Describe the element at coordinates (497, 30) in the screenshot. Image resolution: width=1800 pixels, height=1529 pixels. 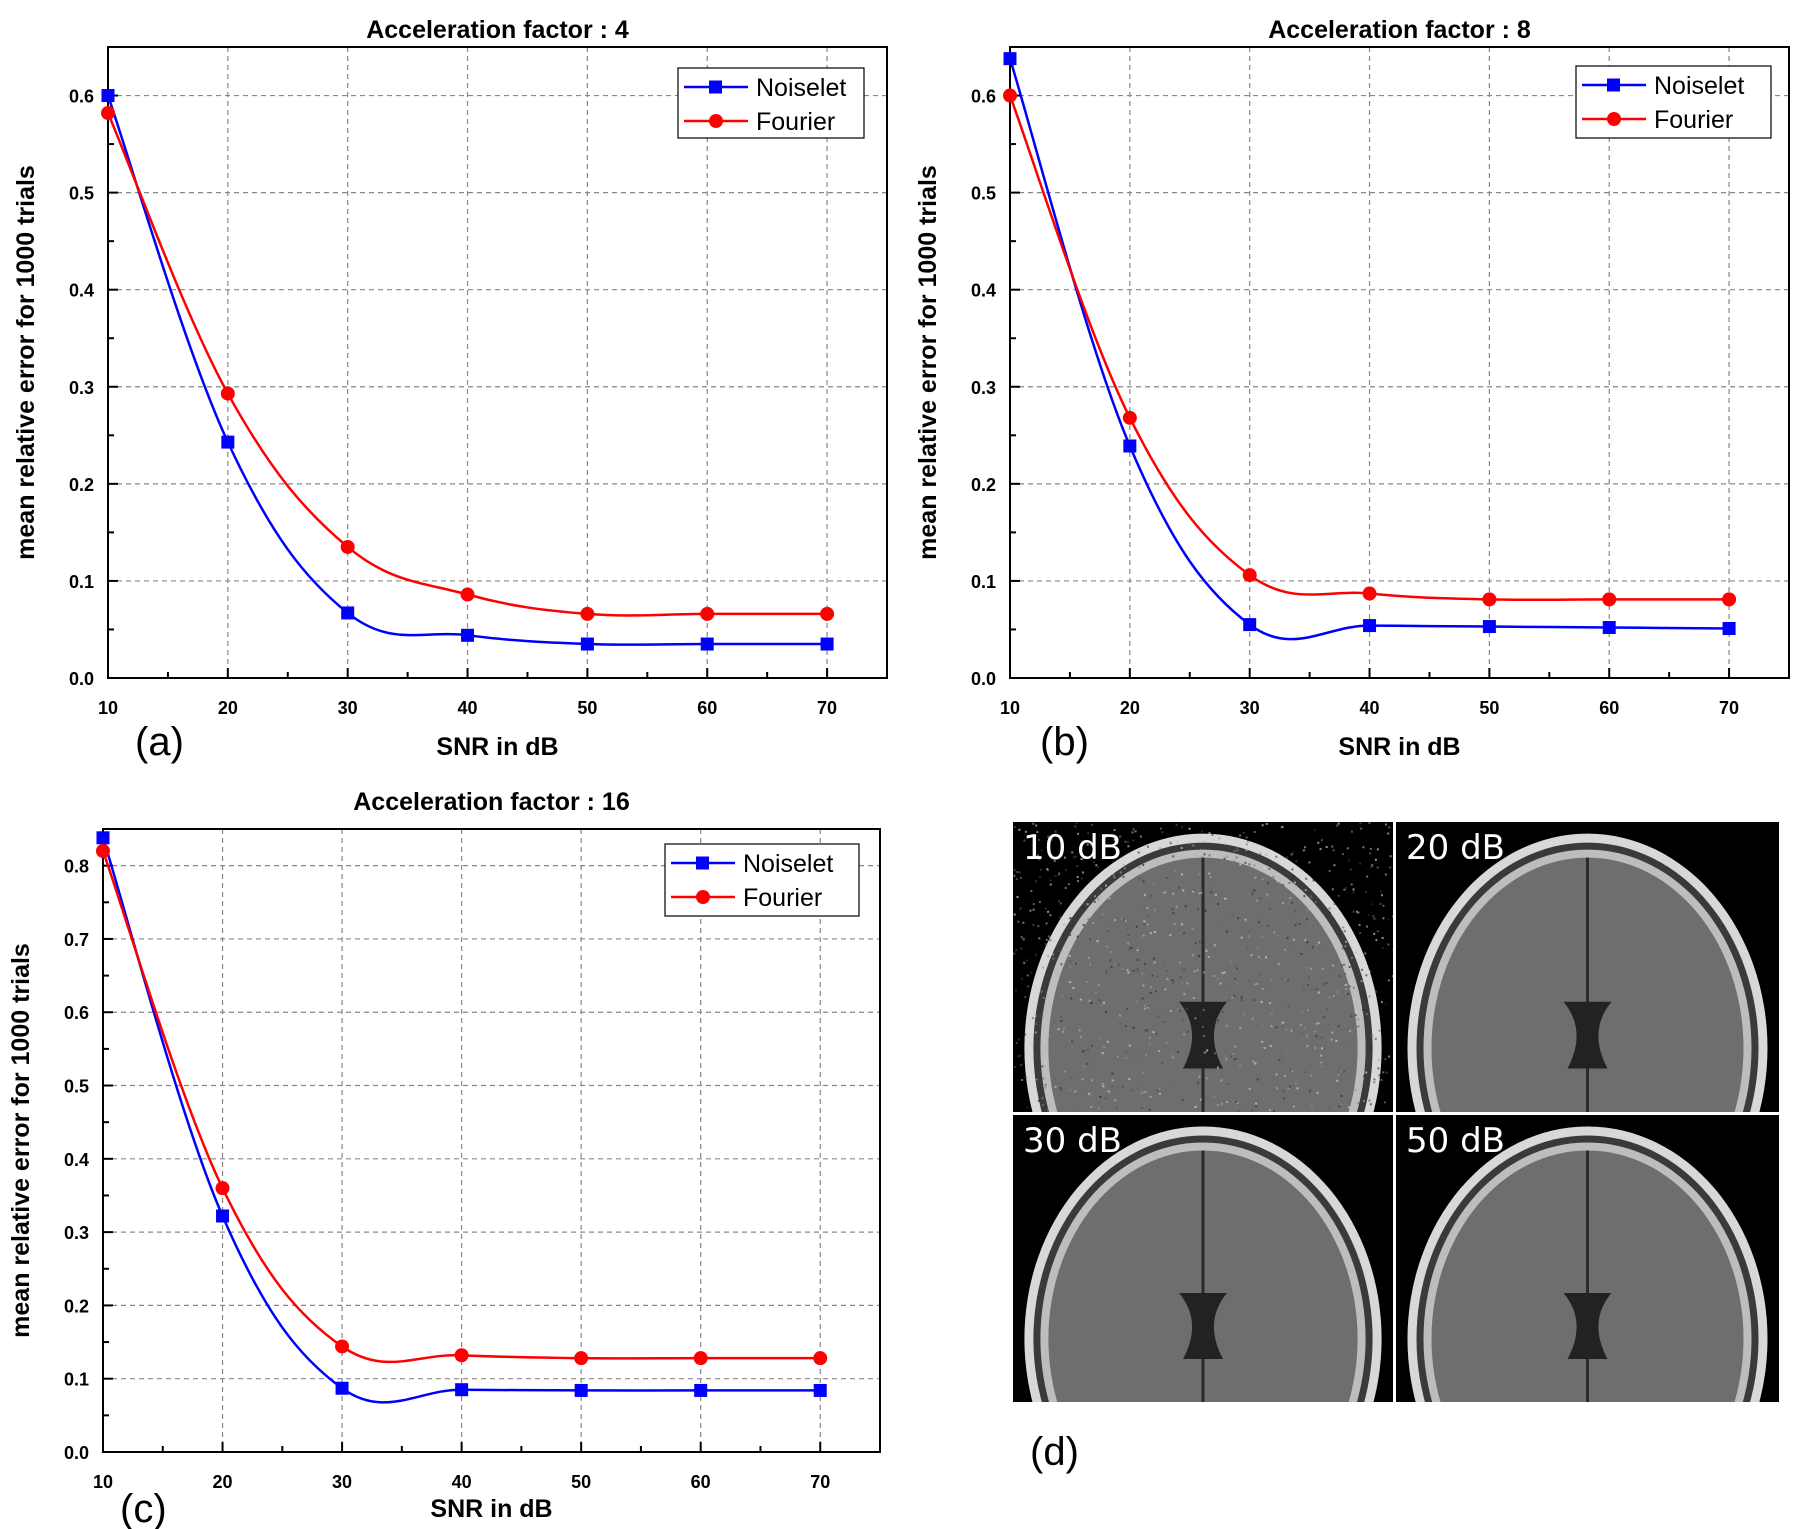
I see `chart-title: Acceleration factor : 4` at that location.